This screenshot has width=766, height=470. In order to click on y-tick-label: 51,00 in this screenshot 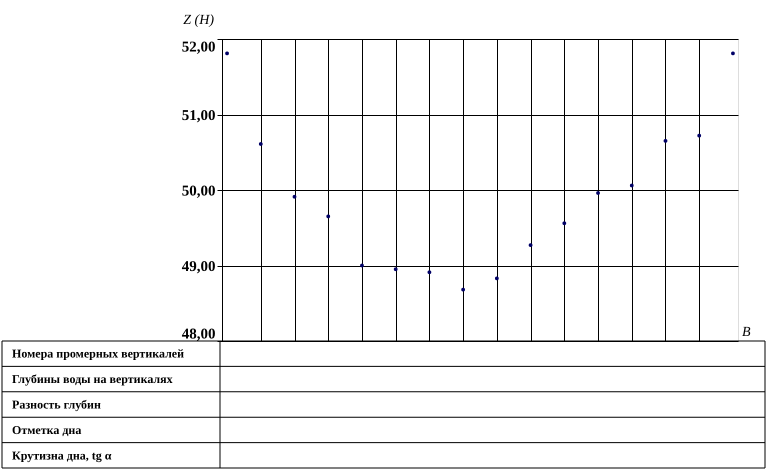, I will do `click(199, 116)`.